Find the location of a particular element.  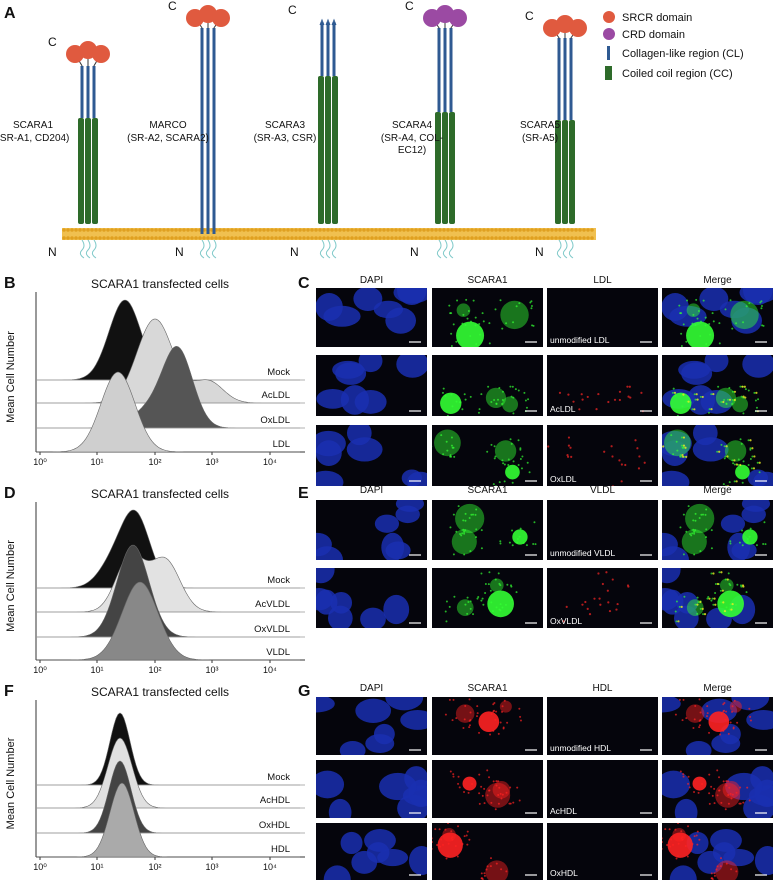

x-tick-label: 10⁴ is located at coordinates (270, 867).